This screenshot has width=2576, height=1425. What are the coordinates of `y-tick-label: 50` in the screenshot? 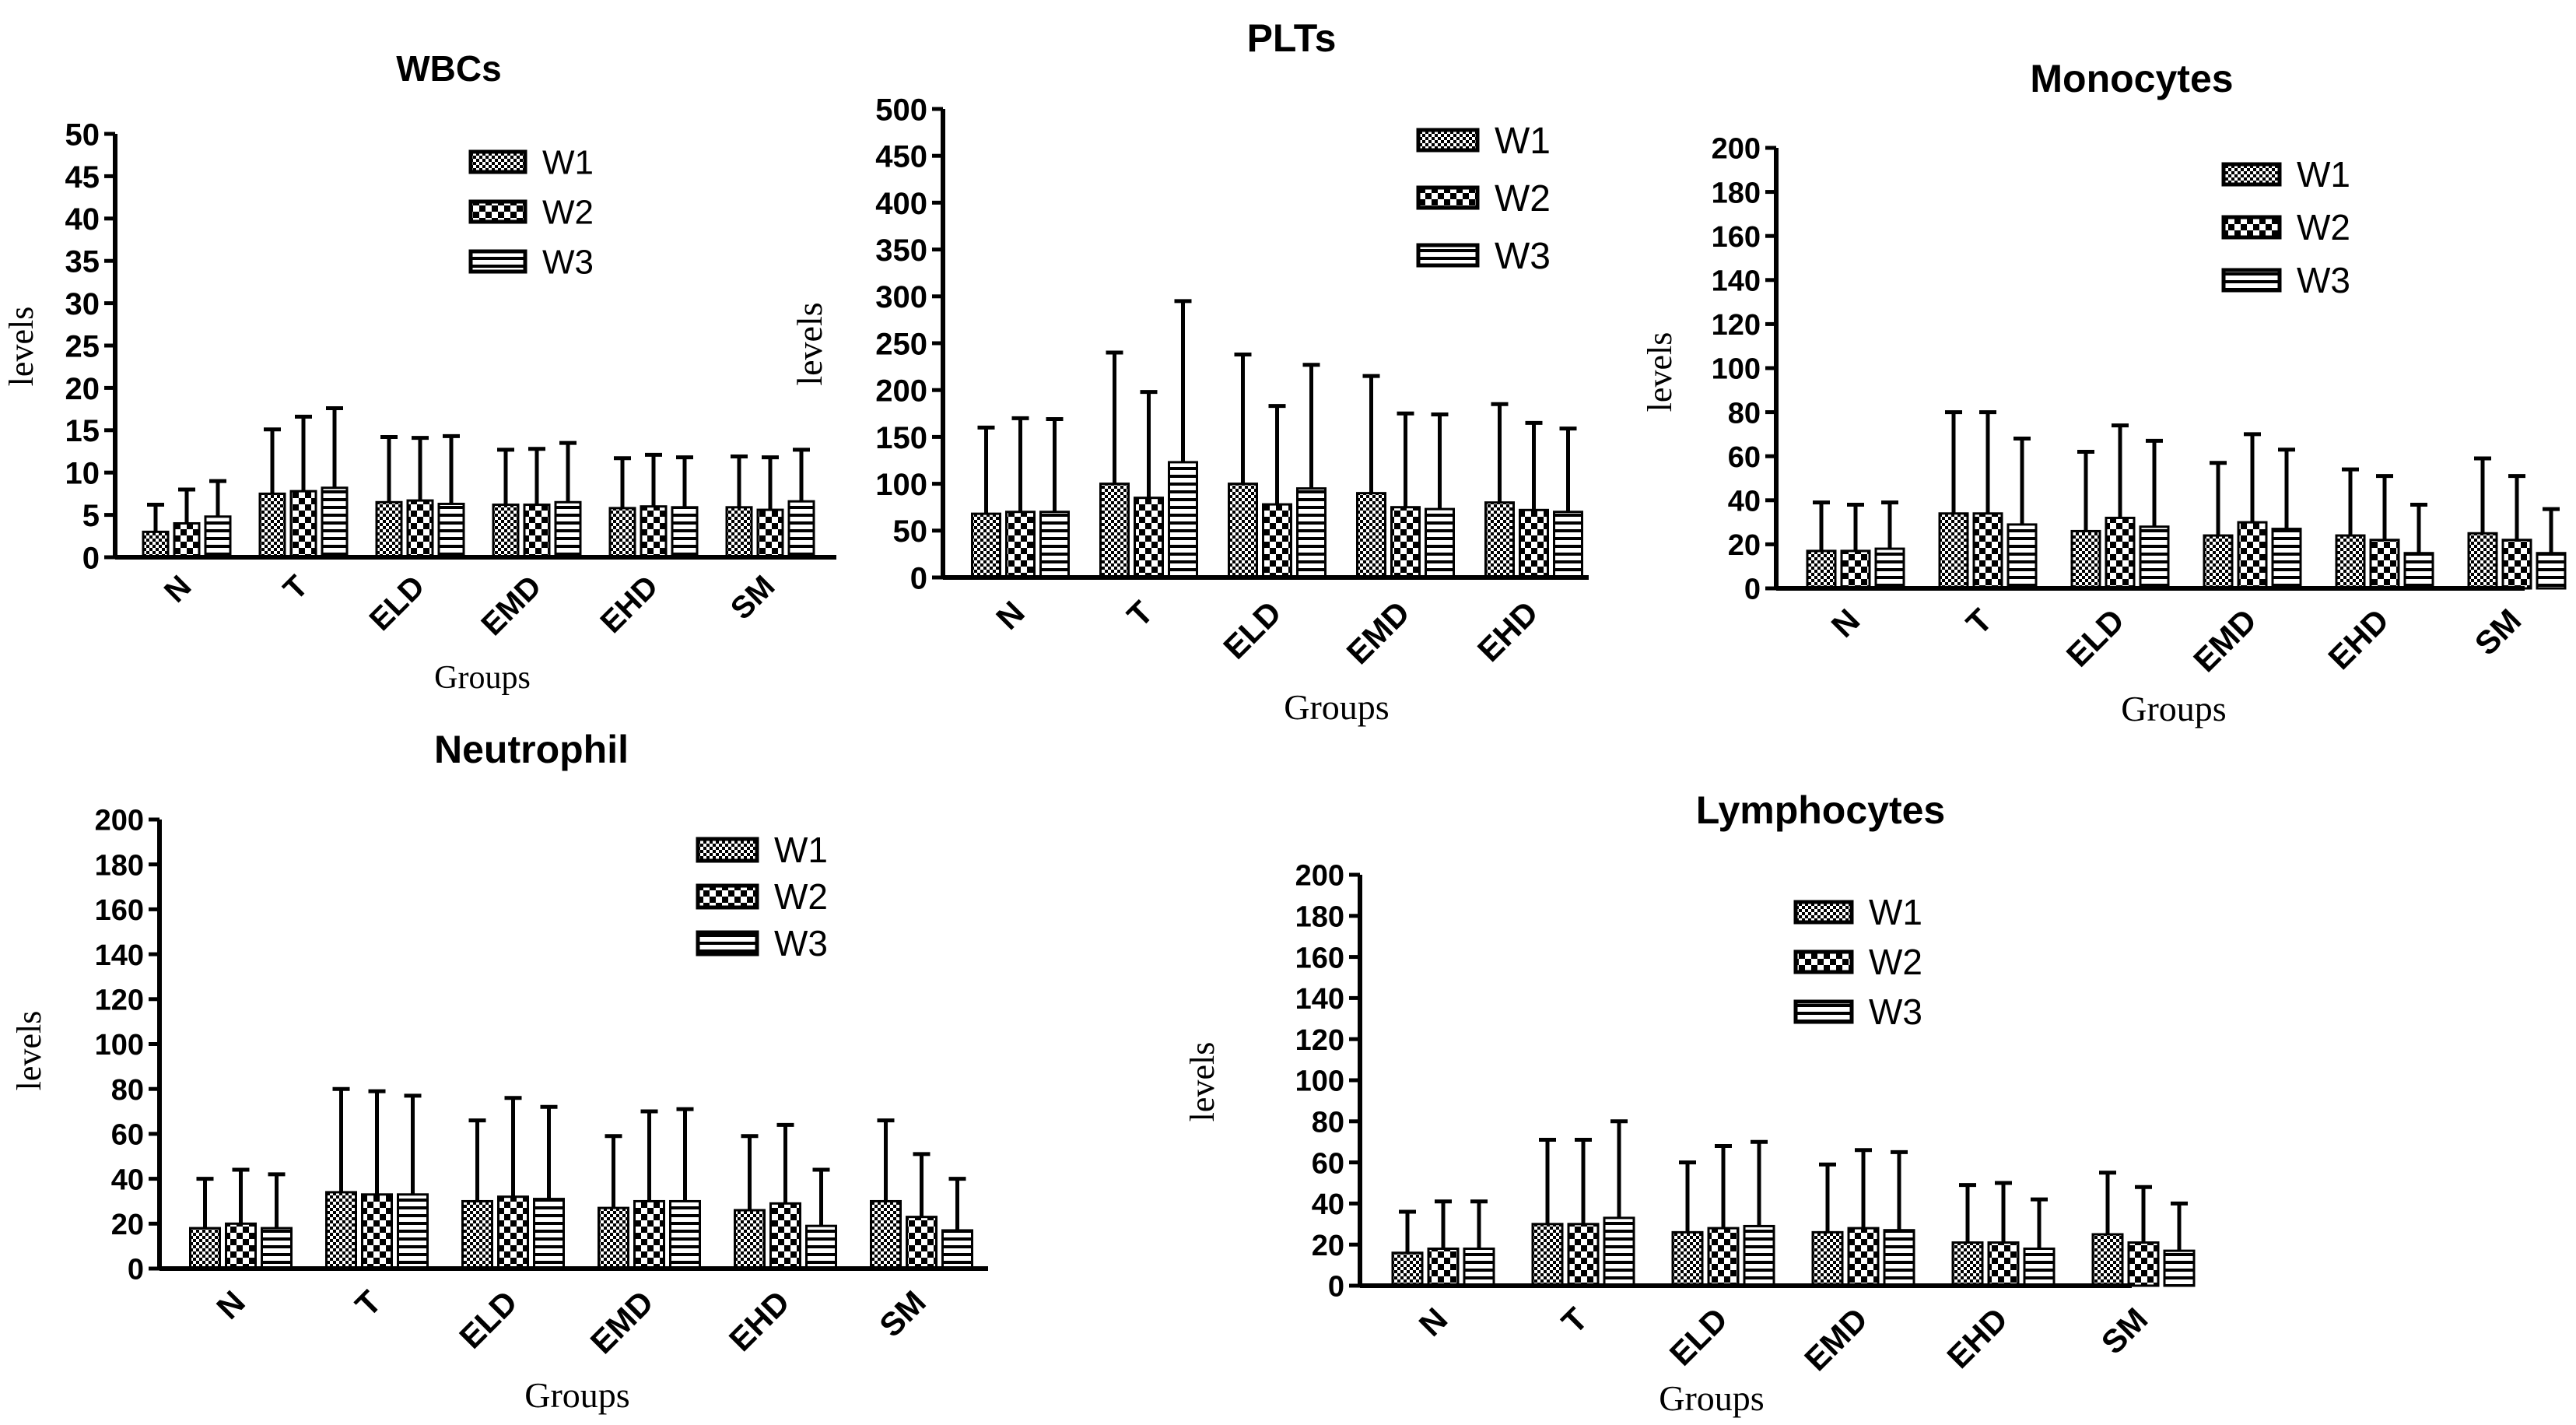 It's located at (910, 531).